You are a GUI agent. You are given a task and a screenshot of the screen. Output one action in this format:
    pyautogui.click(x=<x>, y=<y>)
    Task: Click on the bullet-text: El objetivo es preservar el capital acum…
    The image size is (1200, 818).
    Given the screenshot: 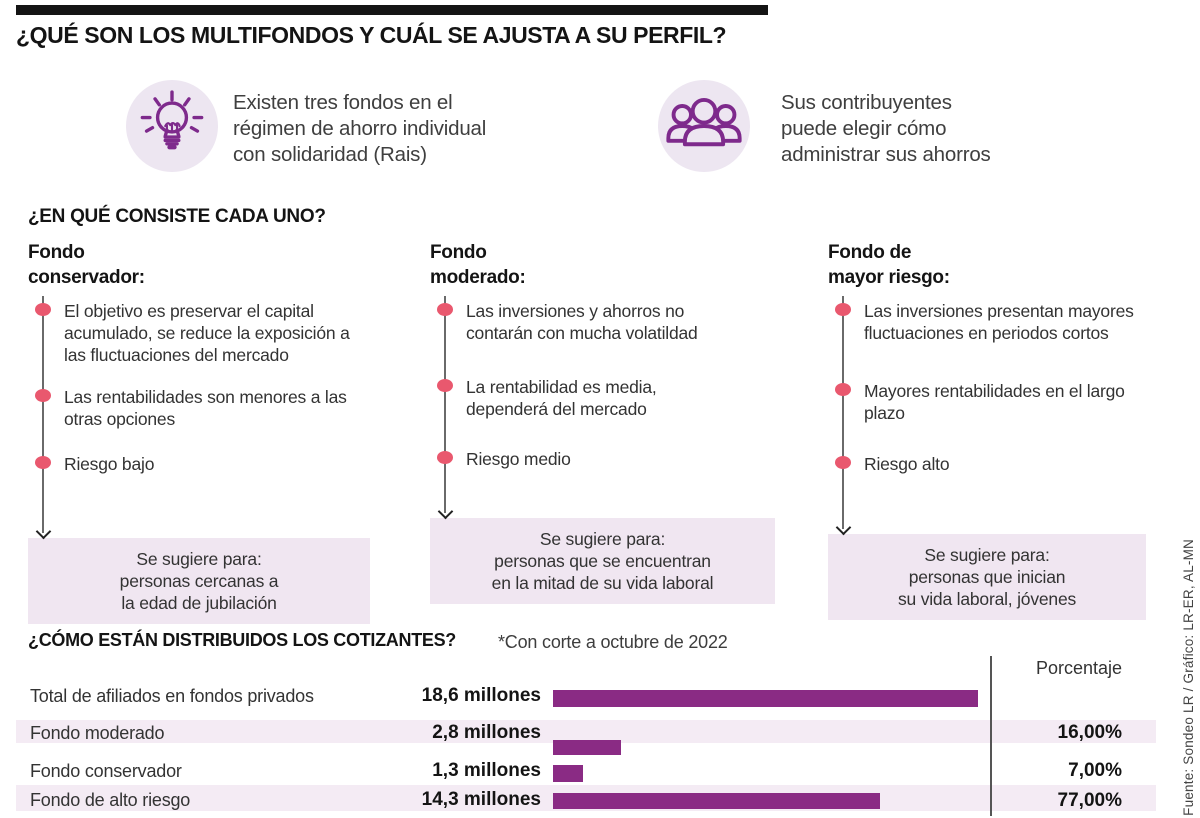 What is the action you would take?
    pyautogui.click(x=207, y=333)
    